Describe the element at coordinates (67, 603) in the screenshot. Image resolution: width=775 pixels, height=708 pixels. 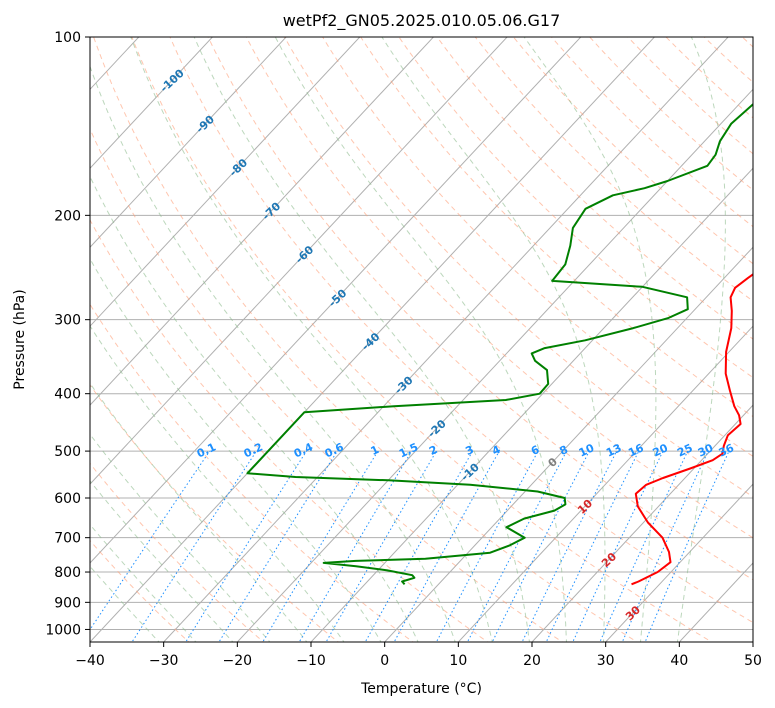
I see `y-tick-label: 900` at that location.